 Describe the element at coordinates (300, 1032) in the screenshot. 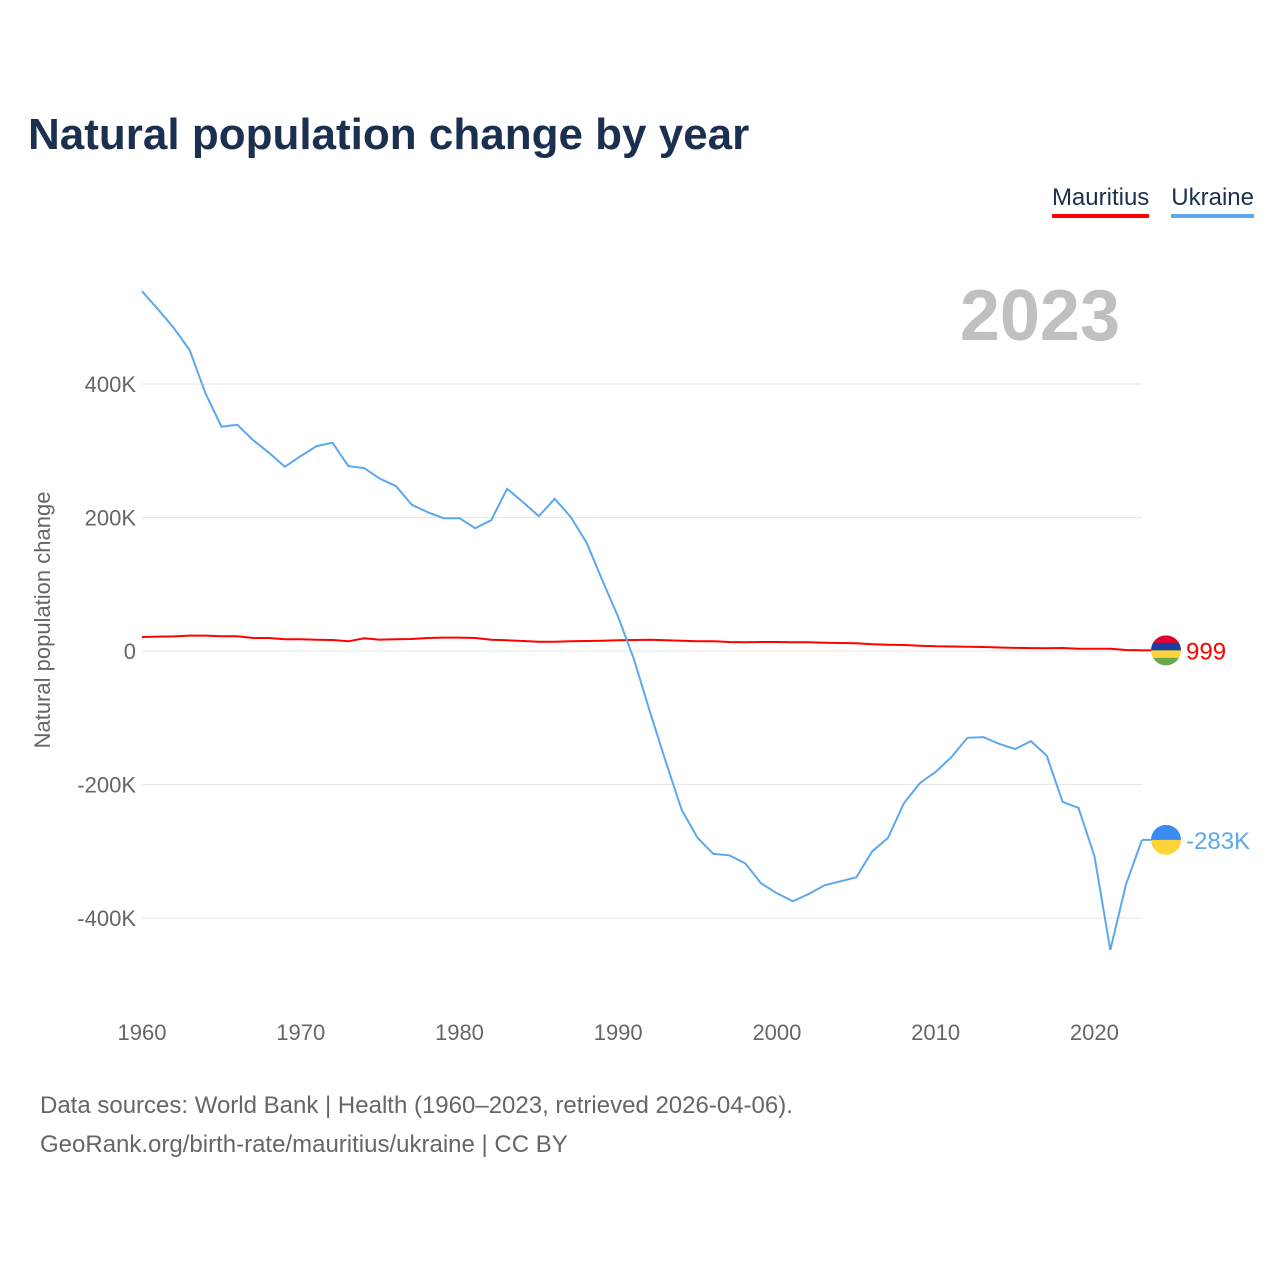

I see `x-tick-label: 1970` at that location.